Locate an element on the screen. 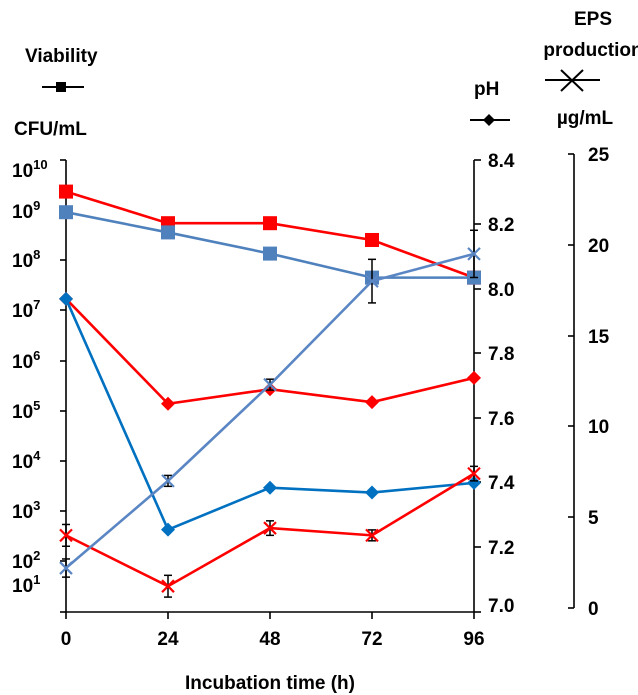 This screenshot has height=695, width=638. ph-legend-marker is located at coordinates (490, 120).